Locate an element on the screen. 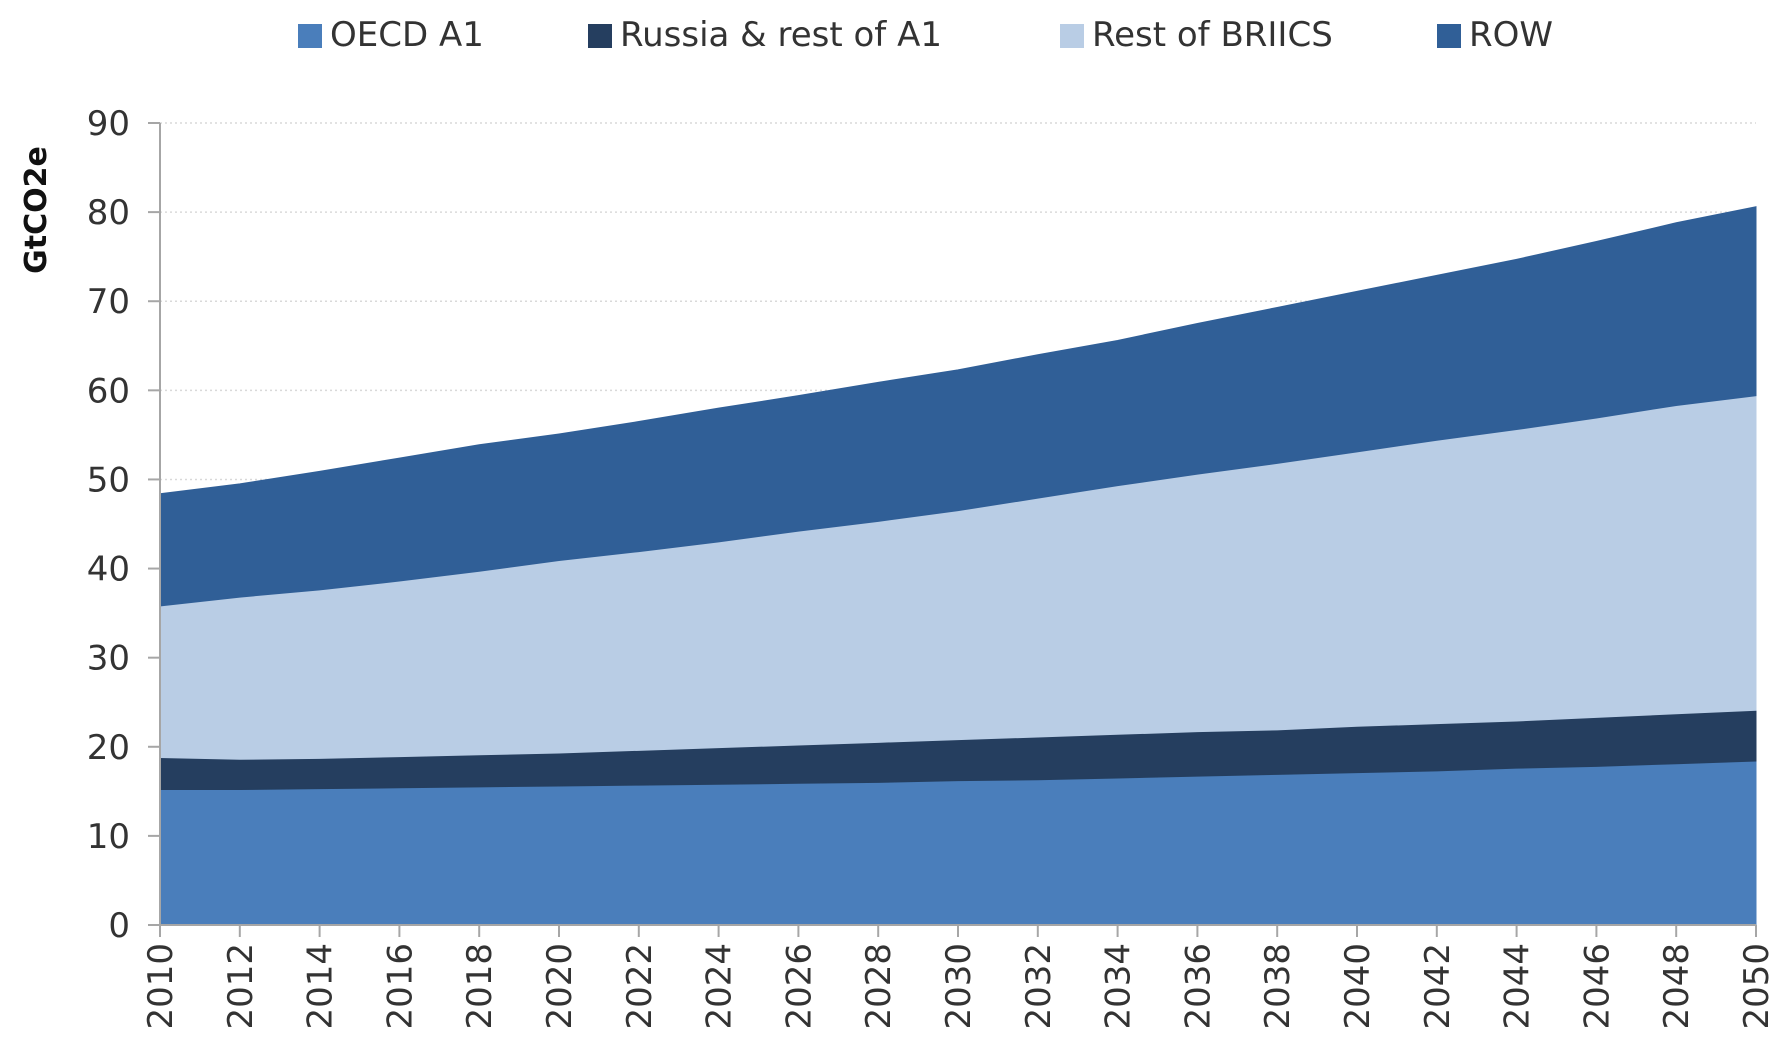 Image resolution: width=1786 pixels, height=1039 pixels. y-tick-label: 90 is located at coordinates (108, 124).